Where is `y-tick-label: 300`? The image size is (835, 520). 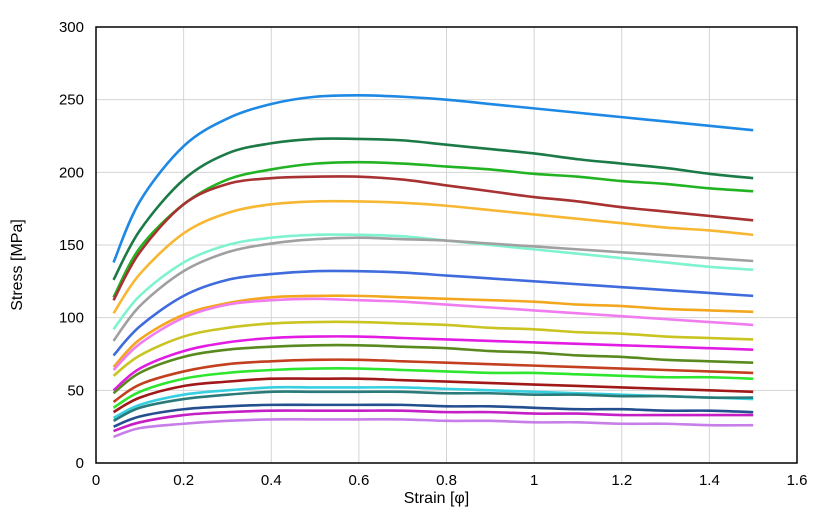 y-tick-label: 300 is located at coordinates (71, 27).